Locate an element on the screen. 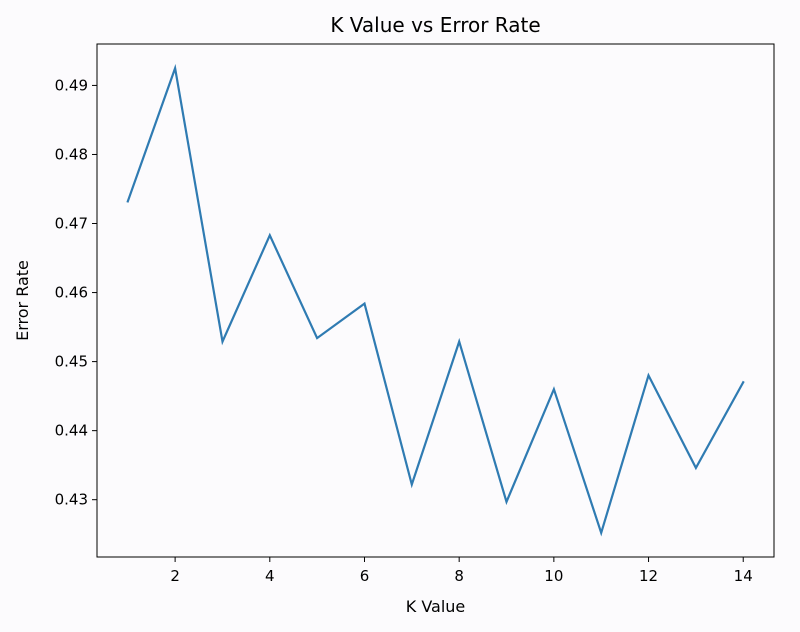 The width and height of the screenshot is (800, 632). y-tick-label: 0.46 is located at coordinates (71, 293).